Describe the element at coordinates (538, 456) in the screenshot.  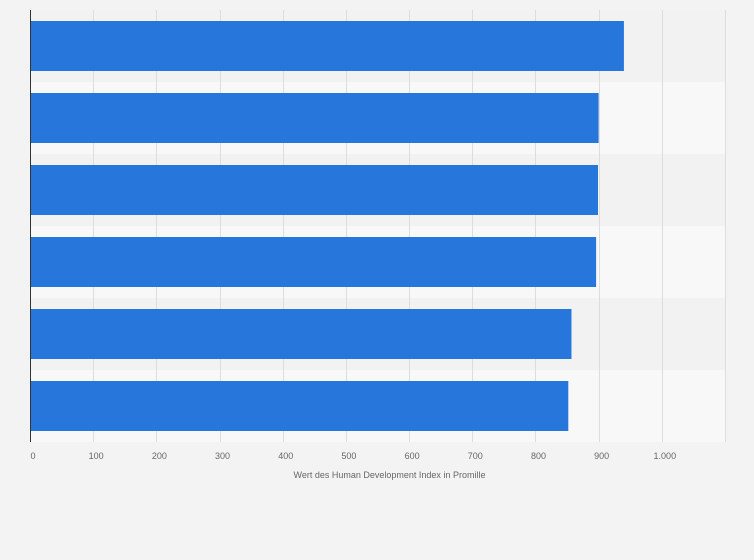
I see `x-tick-label: 800` at that location.